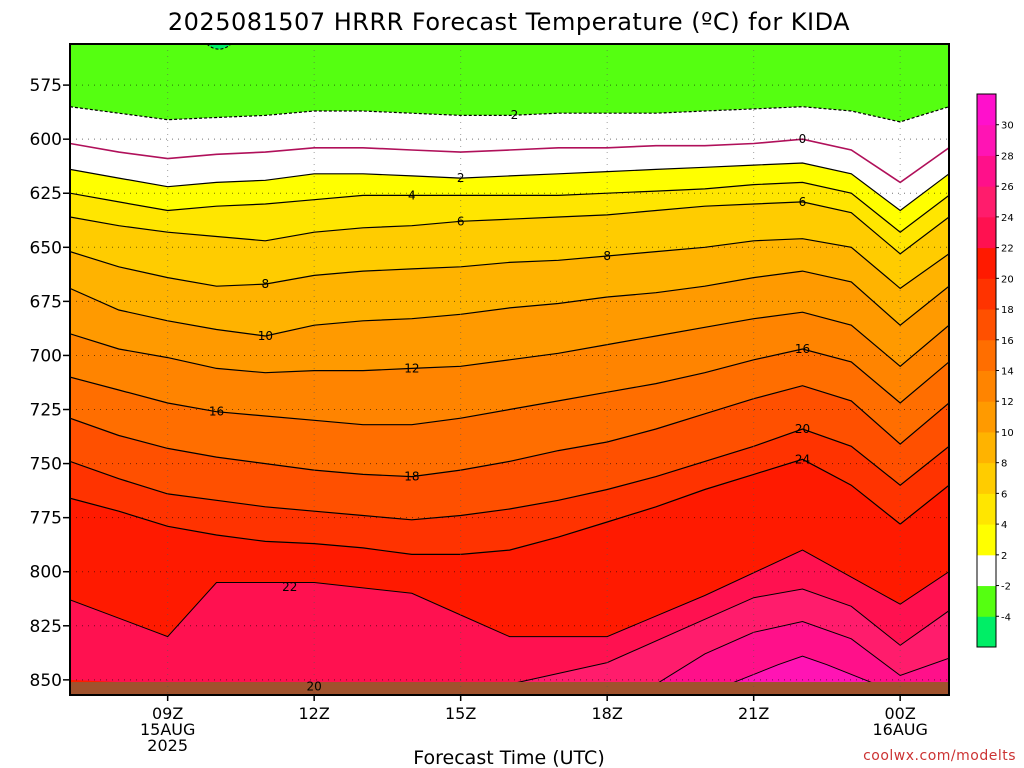 Image resolution: width=1024 pixels, height=768 pixels. What do you see at coordinates (46, 356) in the screenshot?
I see `y-tick-label: 700` at bounding box center [46, 356].